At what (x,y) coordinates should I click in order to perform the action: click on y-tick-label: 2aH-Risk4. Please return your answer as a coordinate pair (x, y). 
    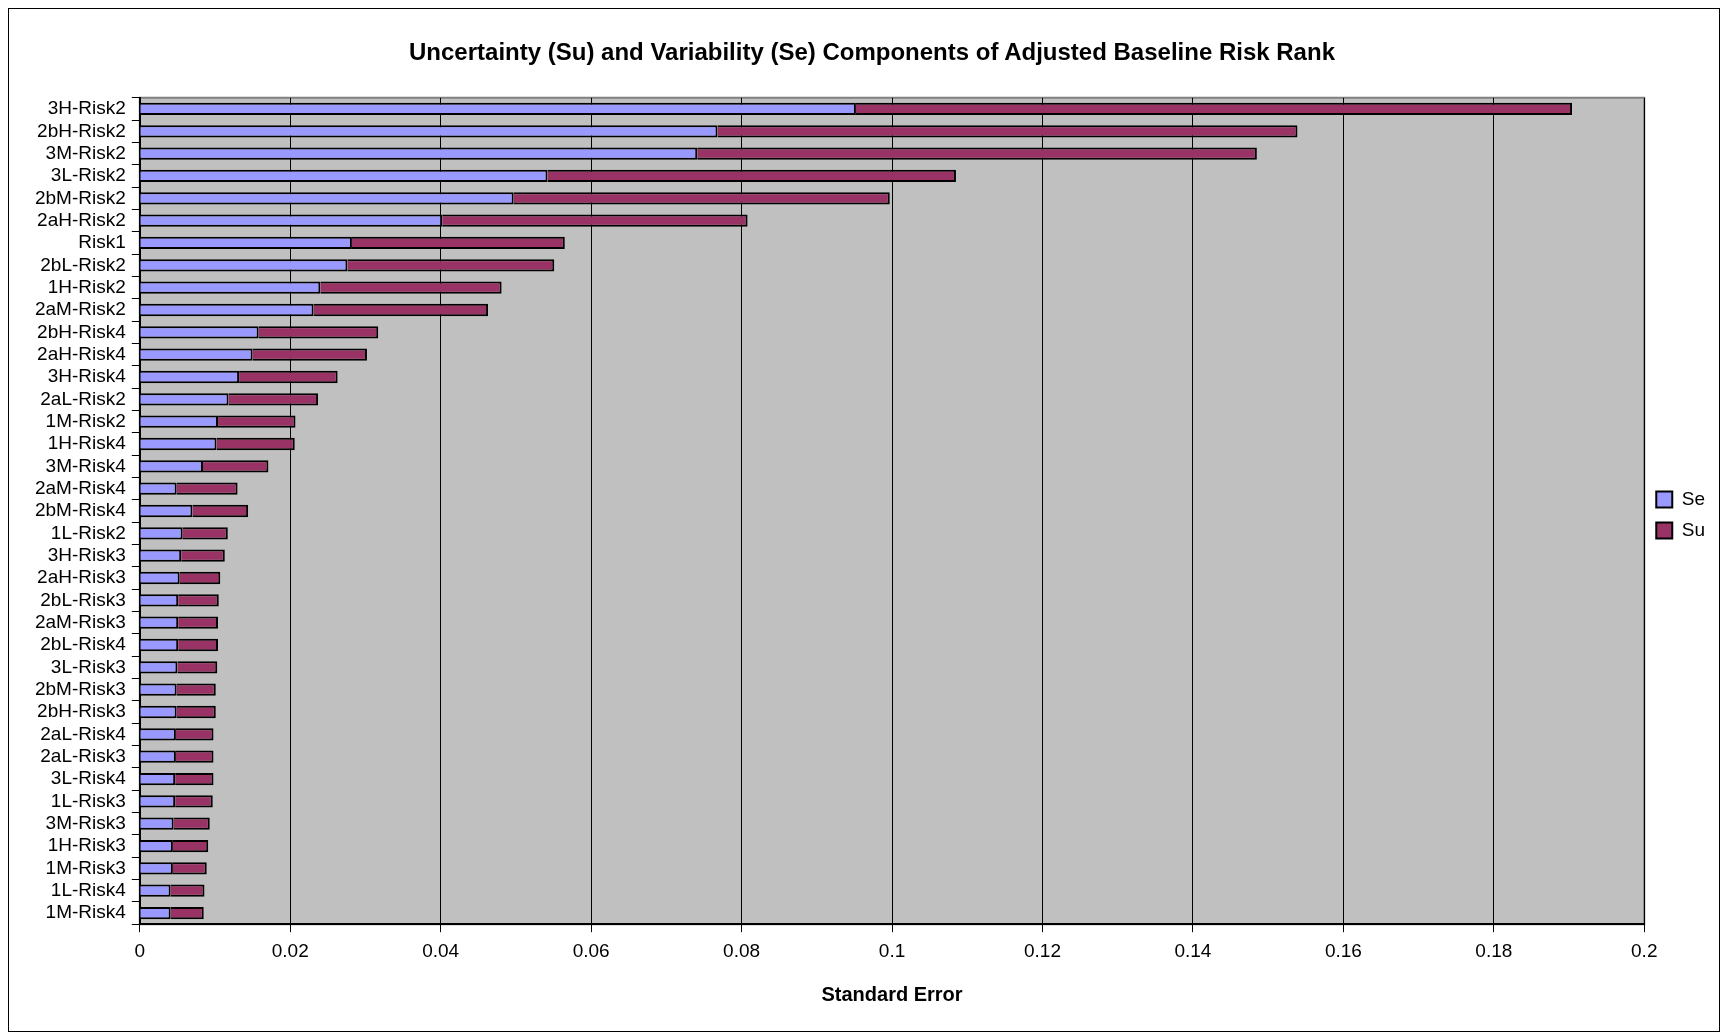
    Looking at the image, I should click on (82, 353).